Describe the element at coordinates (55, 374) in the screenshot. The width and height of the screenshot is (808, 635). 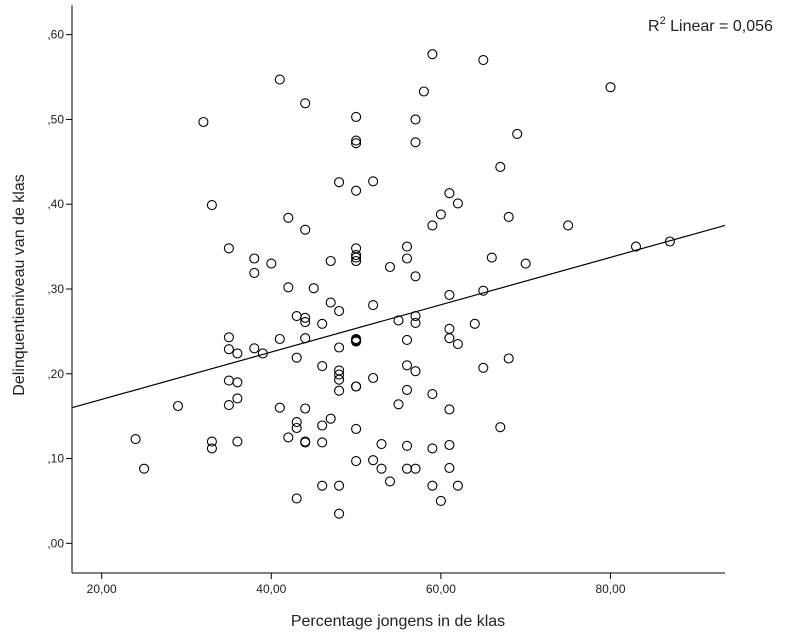
I see `y-tick-label: ,20` at that location.